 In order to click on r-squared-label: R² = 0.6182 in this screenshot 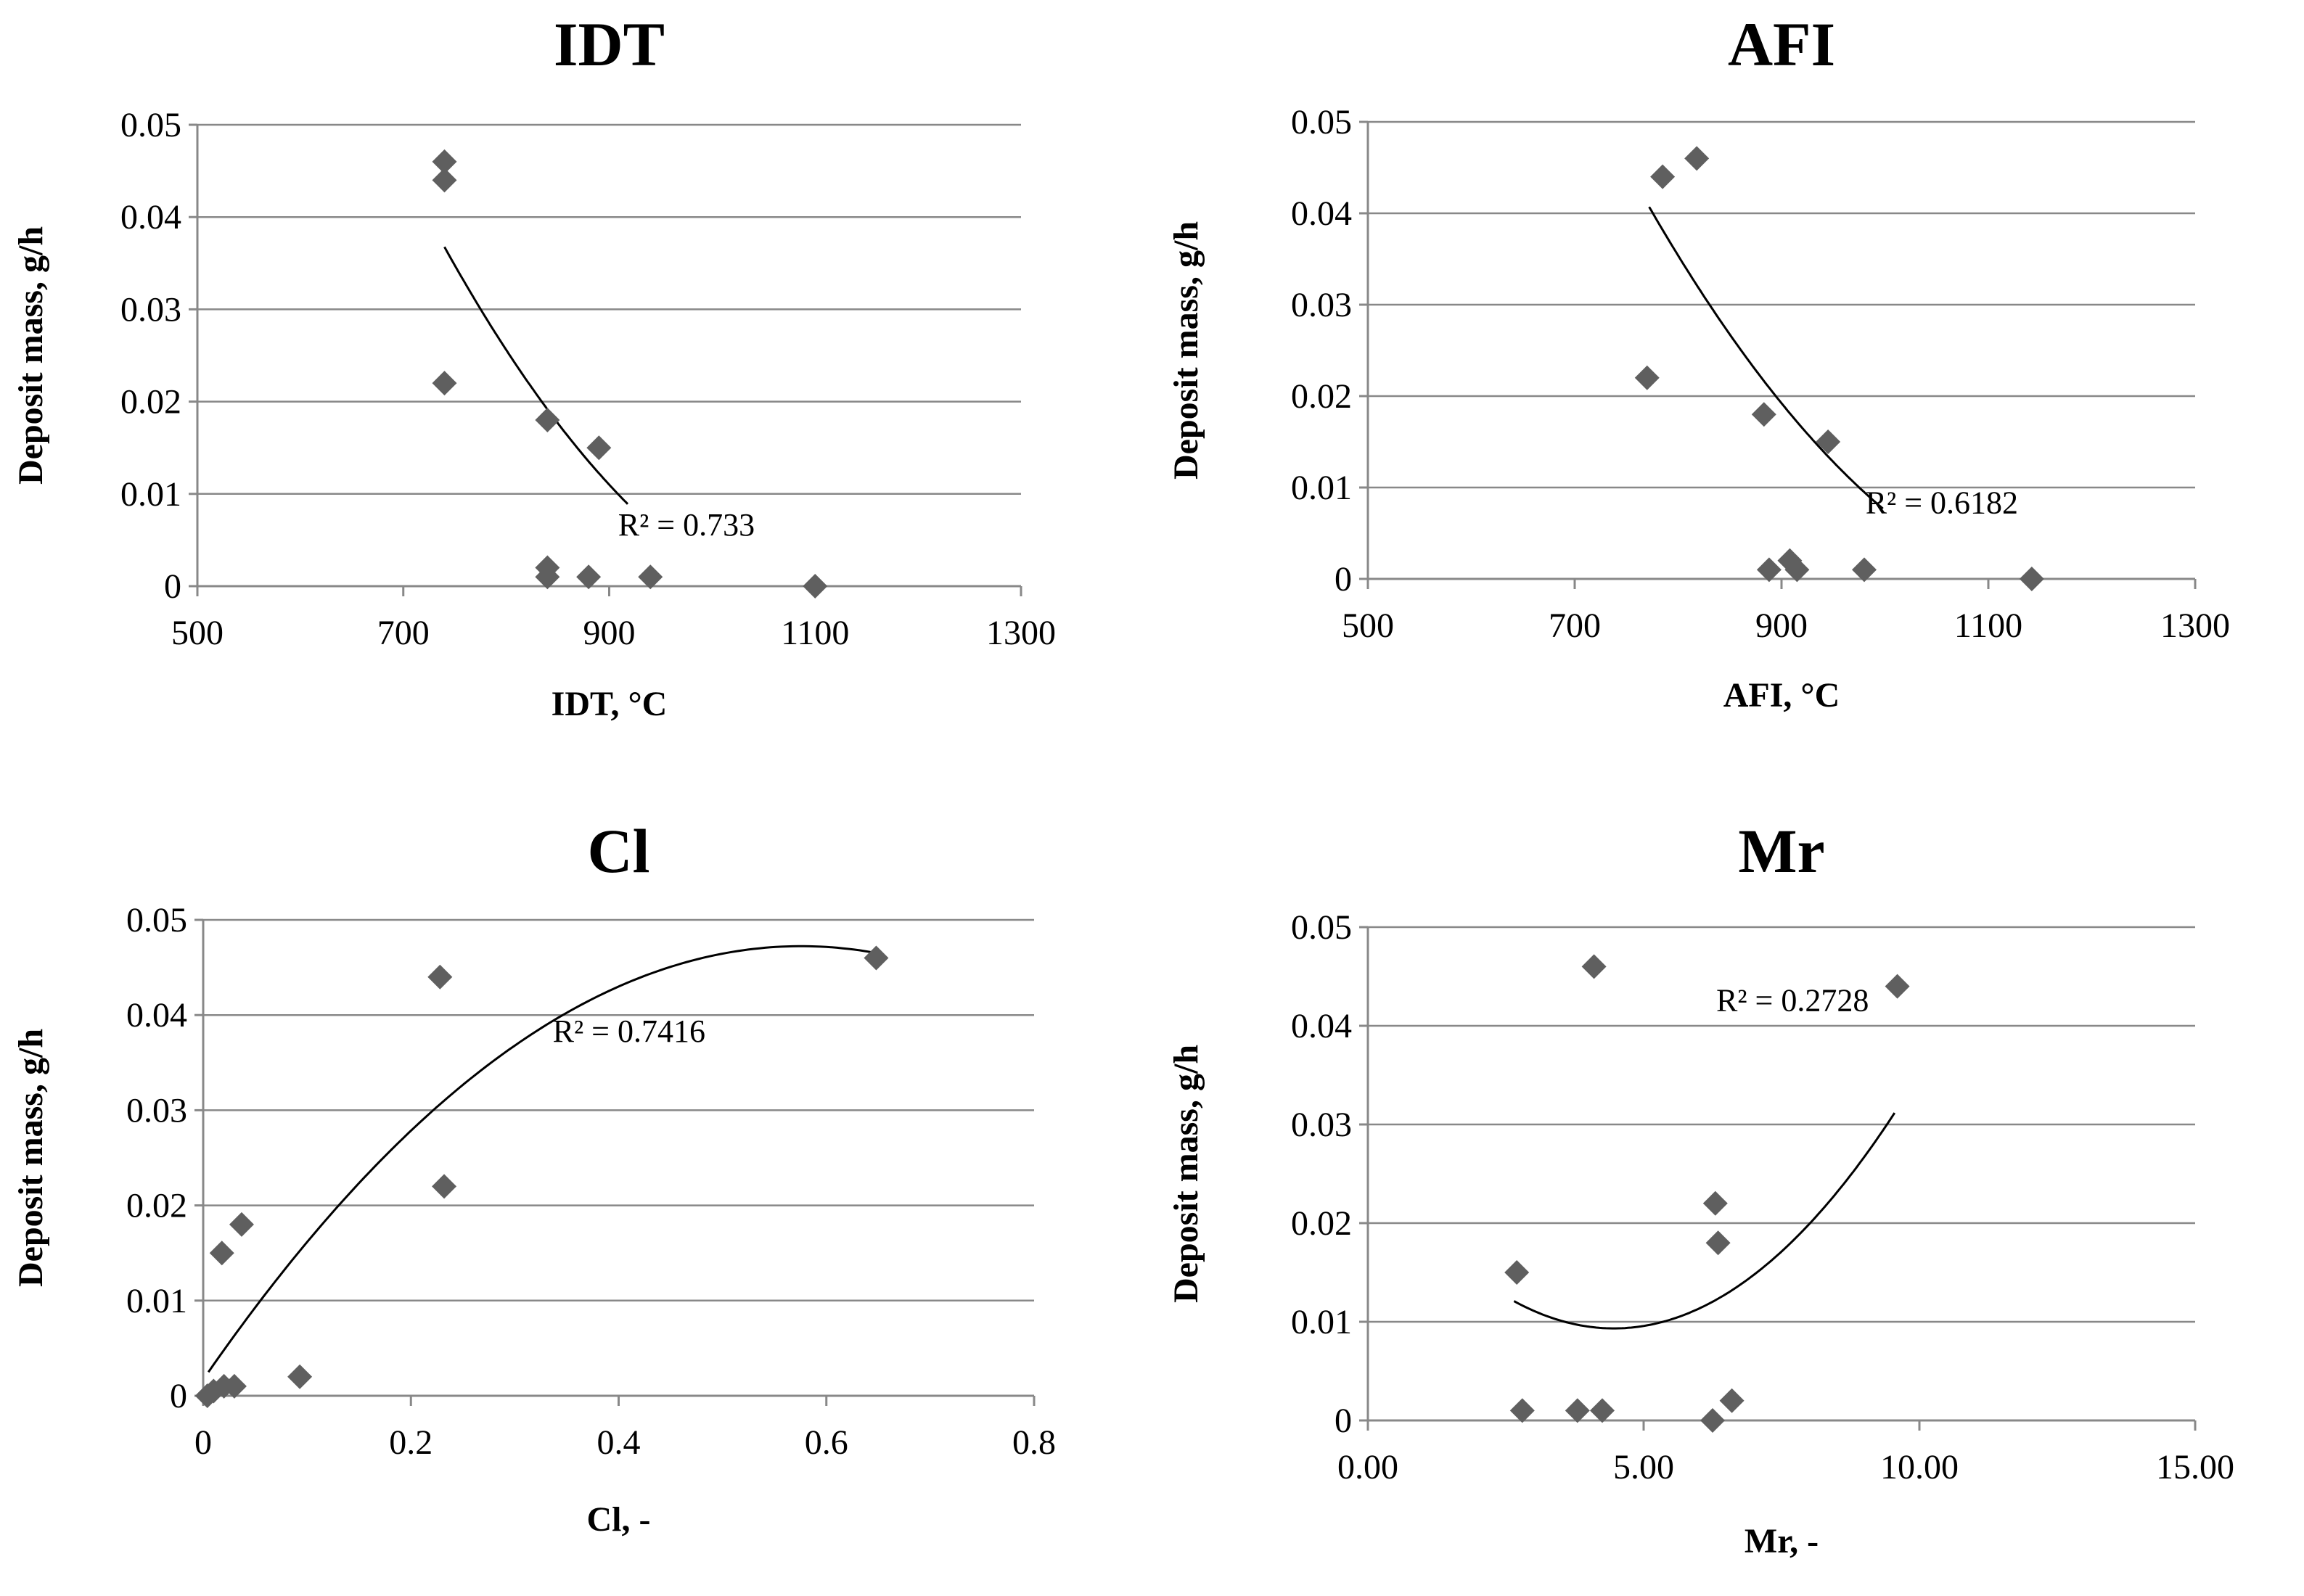, I will do `click(1942, 503)`.